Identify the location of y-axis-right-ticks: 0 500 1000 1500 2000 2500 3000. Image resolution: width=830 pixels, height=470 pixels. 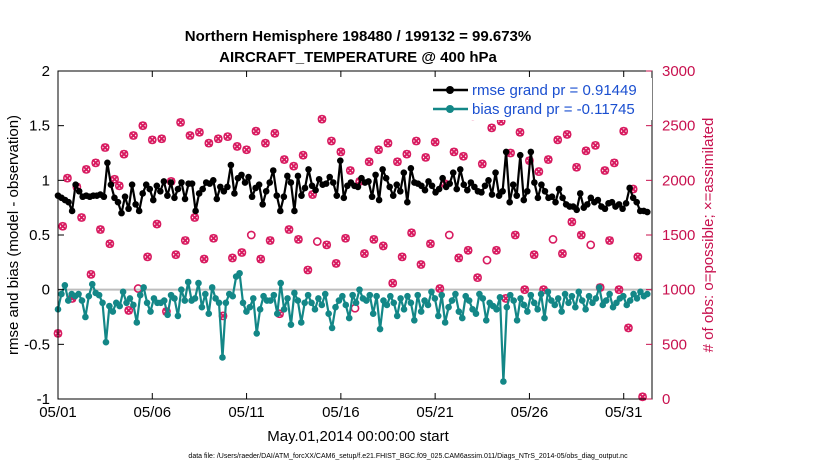
(670, 235).